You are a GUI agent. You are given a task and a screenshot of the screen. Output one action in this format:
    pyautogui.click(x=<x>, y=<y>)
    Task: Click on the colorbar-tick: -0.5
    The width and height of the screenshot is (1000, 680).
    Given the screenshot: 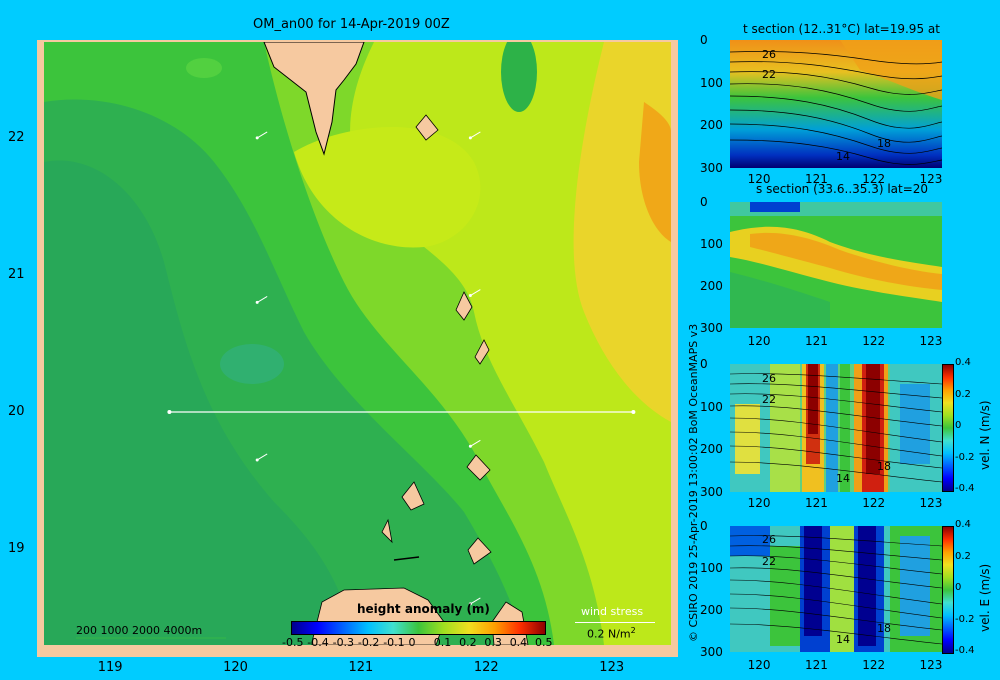 What is the action you would take?
    pyautogui.click(x=293, y=642)
    